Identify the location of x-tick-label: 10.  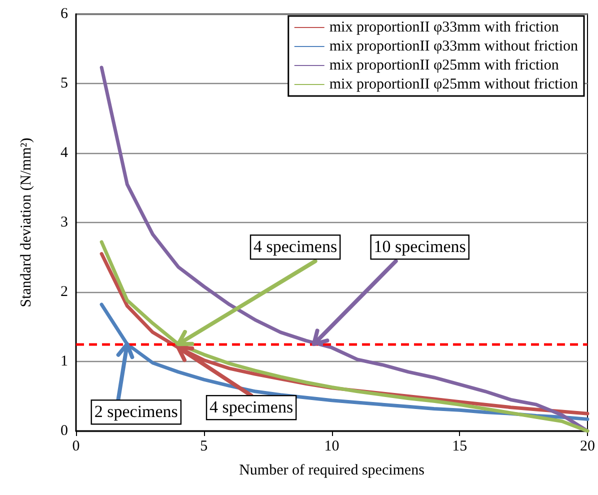
(332, 446).